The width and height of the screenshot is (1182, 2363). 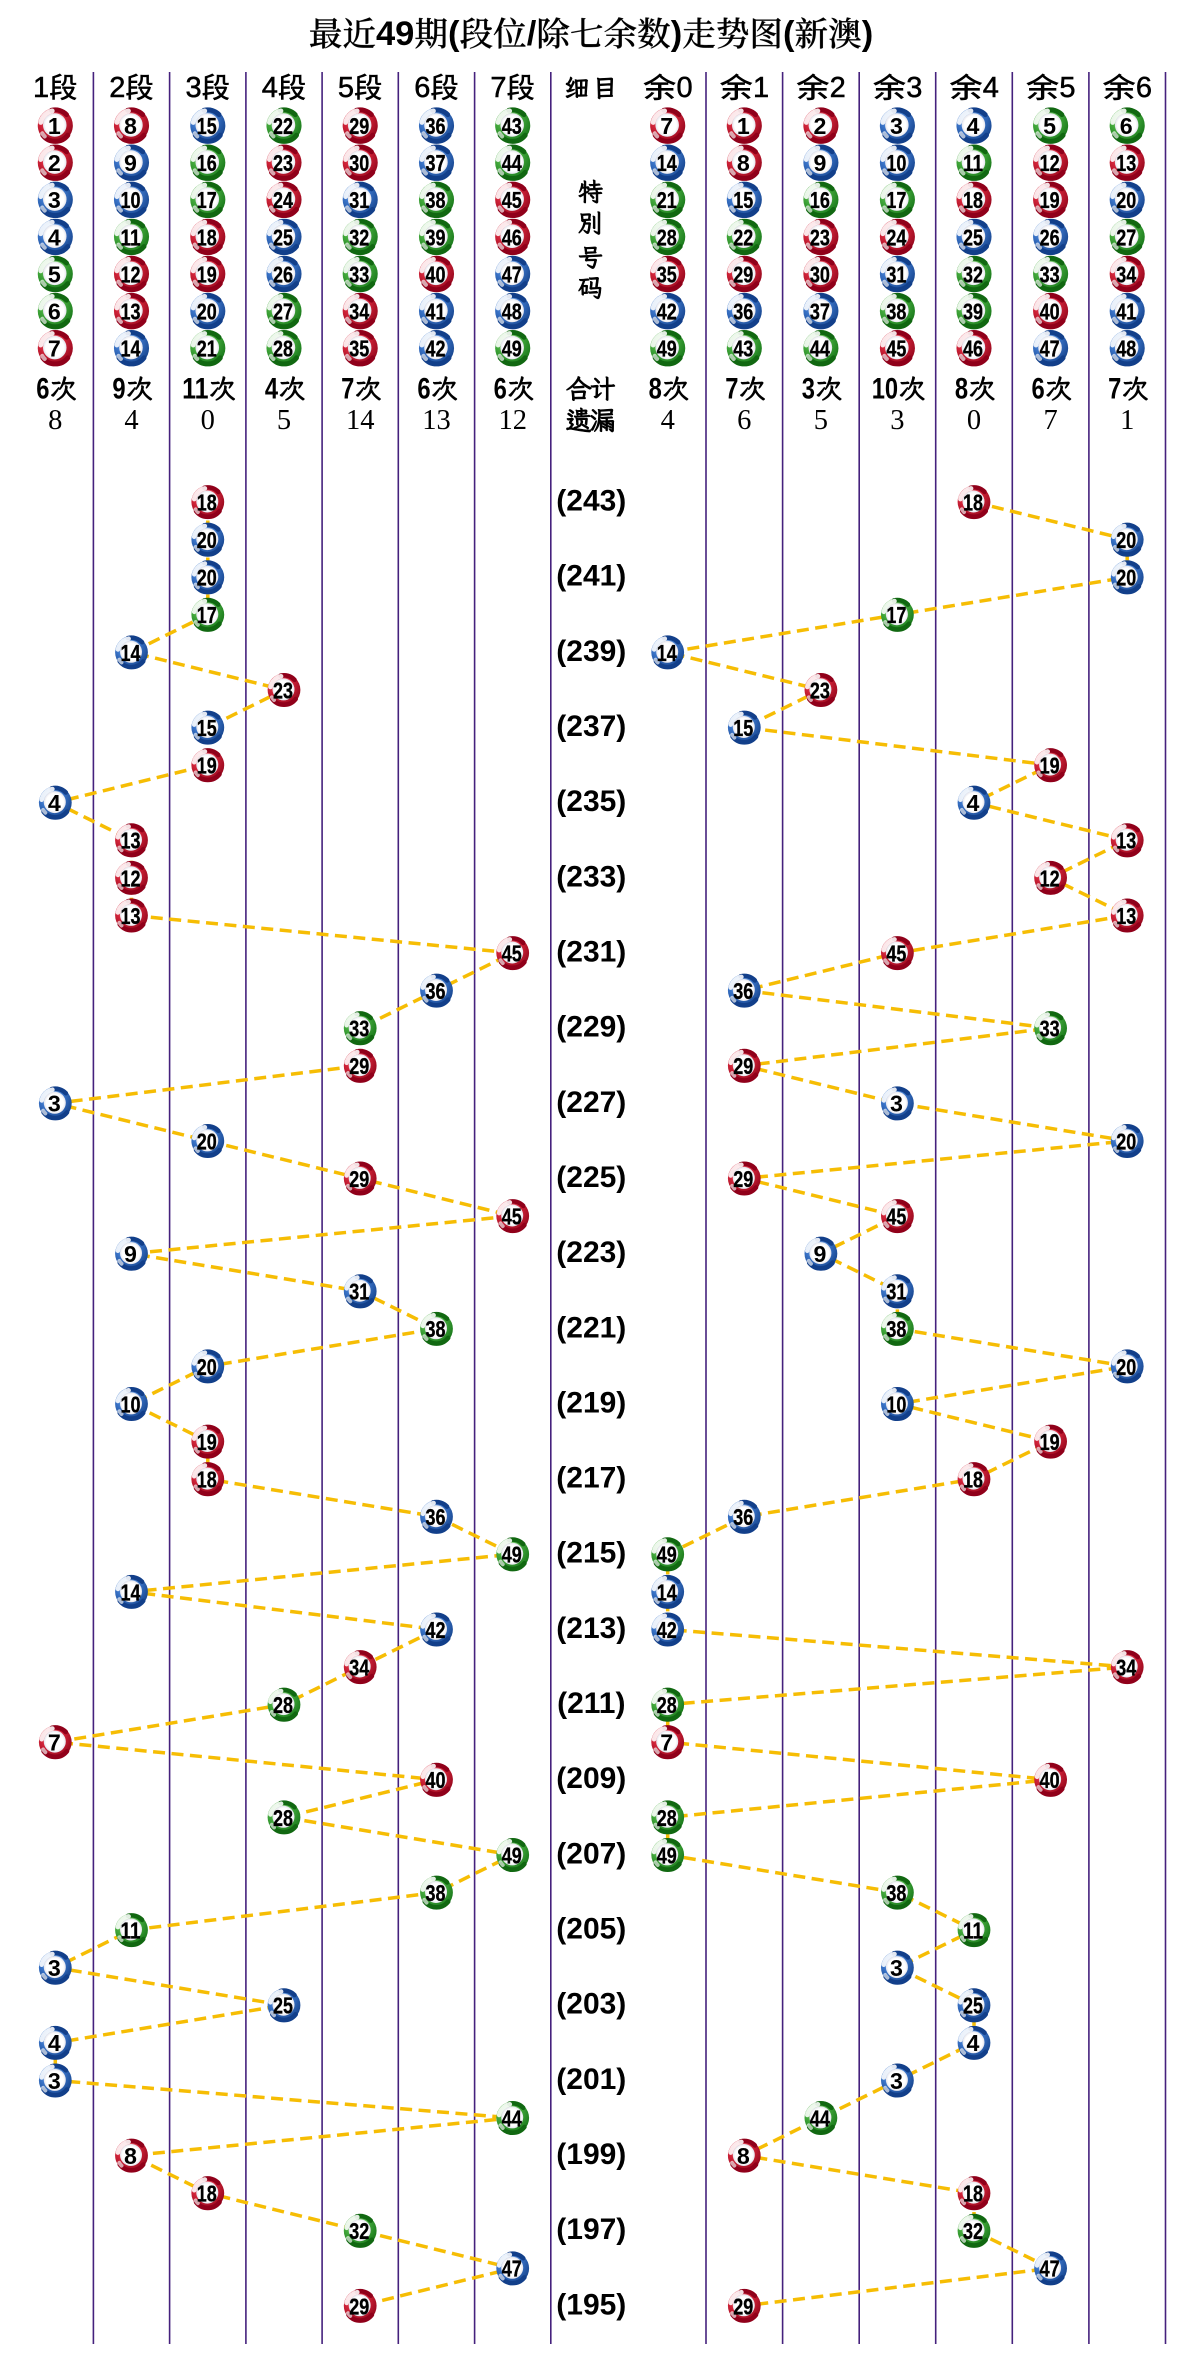 I want to click on svg-text: 8, so click(x=961, y=389).